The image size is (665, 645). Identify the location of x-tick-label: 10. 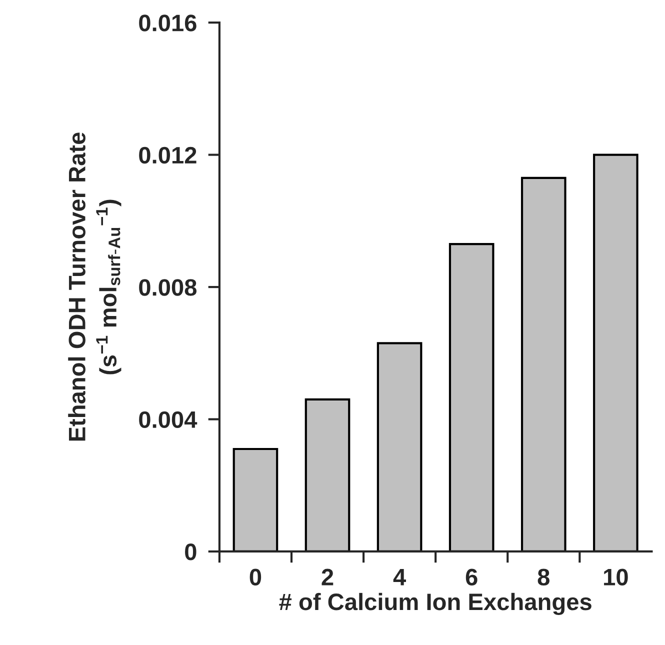
(616, 577).